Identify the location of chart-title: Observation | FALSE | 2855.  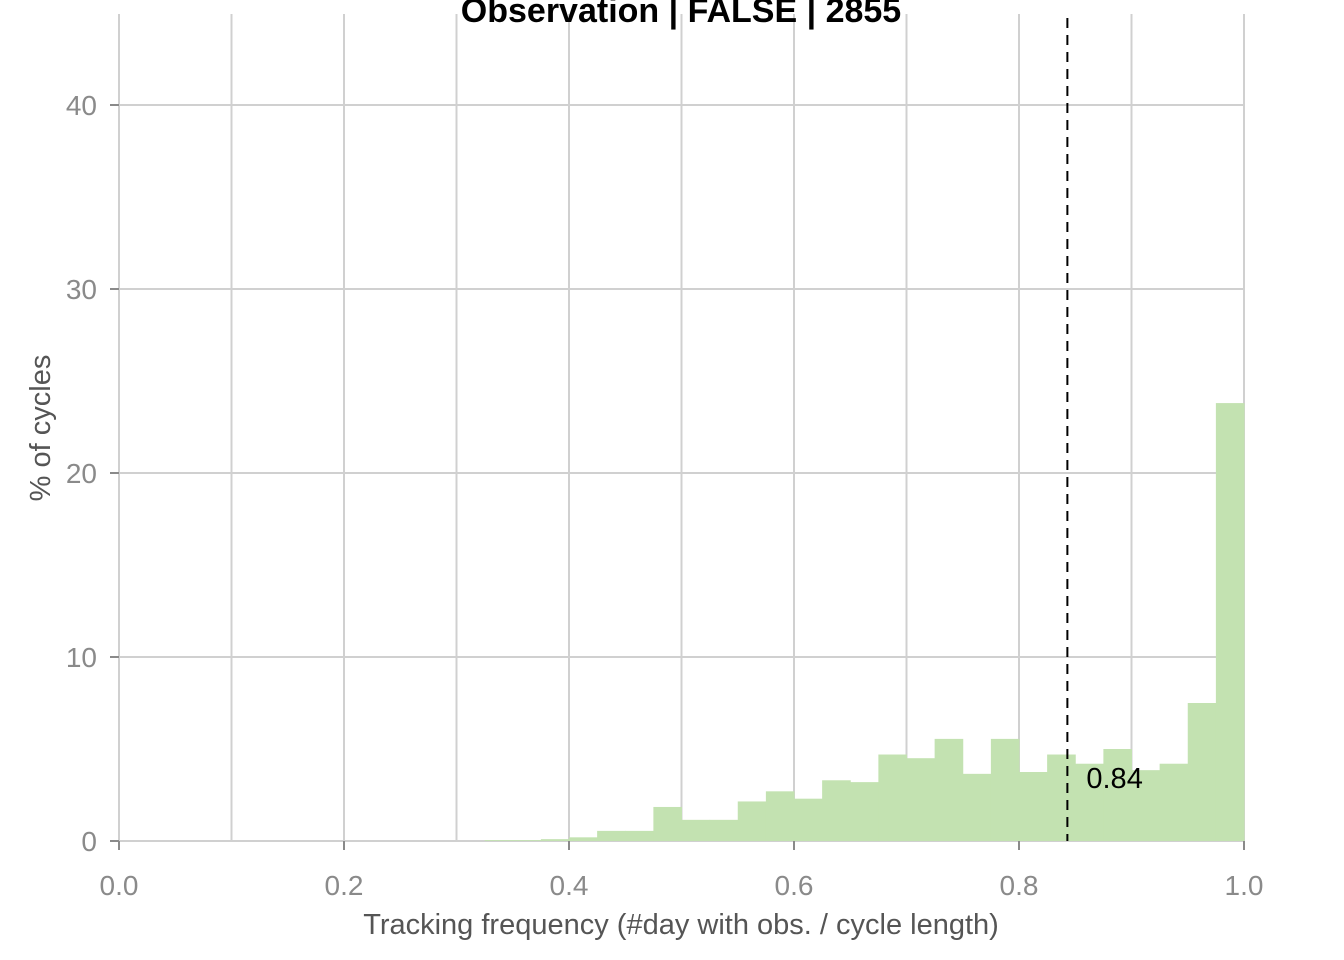
(681, 15).